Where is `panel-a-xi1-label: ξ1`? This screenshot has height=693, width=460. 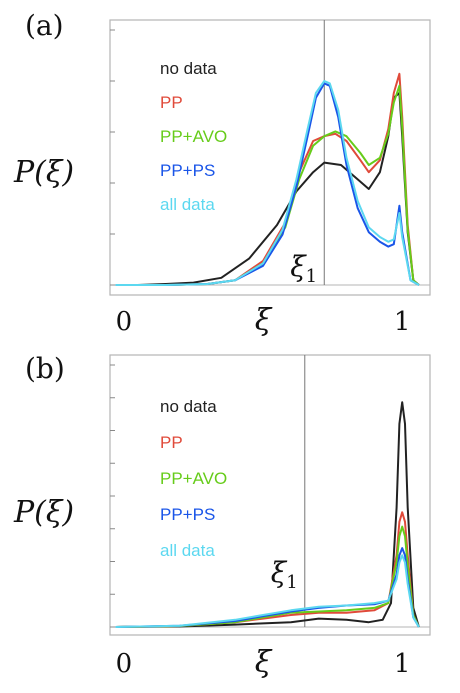
panel-a-xi1-label: ξ1 is located at coordinates (303, 268).